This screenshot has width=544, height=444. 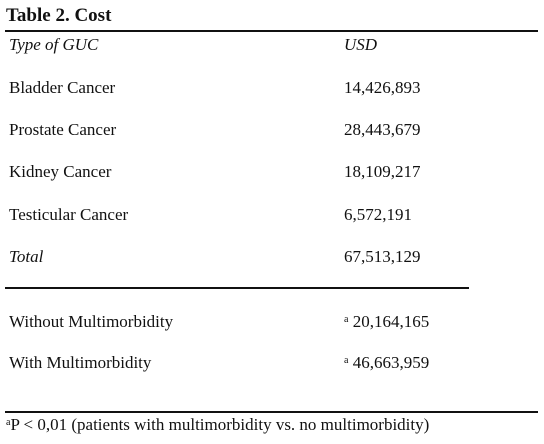 What do you see at coordinates (382, 87) in the screenshot?
I see `row-value-bladder: 14,426,893` at bounding box center [382, 87].